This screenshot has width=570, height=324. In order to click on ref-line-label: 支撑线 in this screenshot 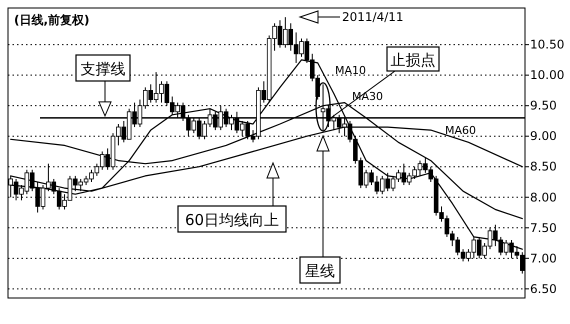, I will do `click(103, 69)`.